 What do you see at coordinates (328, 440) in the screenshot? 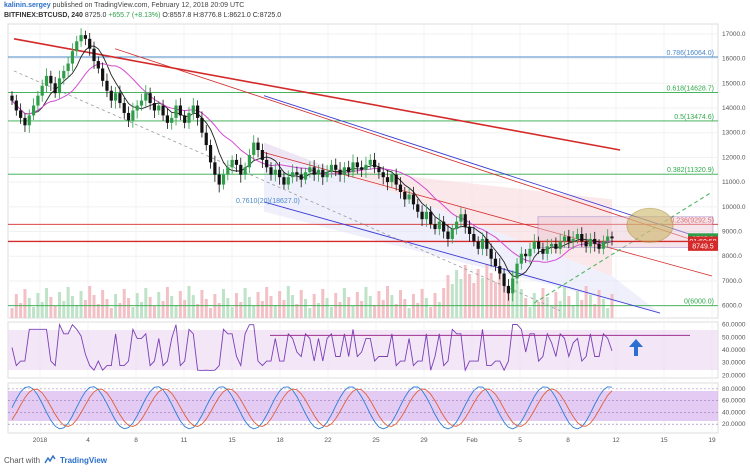
I see `time-tick-label: 22` at bounding box center [328, 440].